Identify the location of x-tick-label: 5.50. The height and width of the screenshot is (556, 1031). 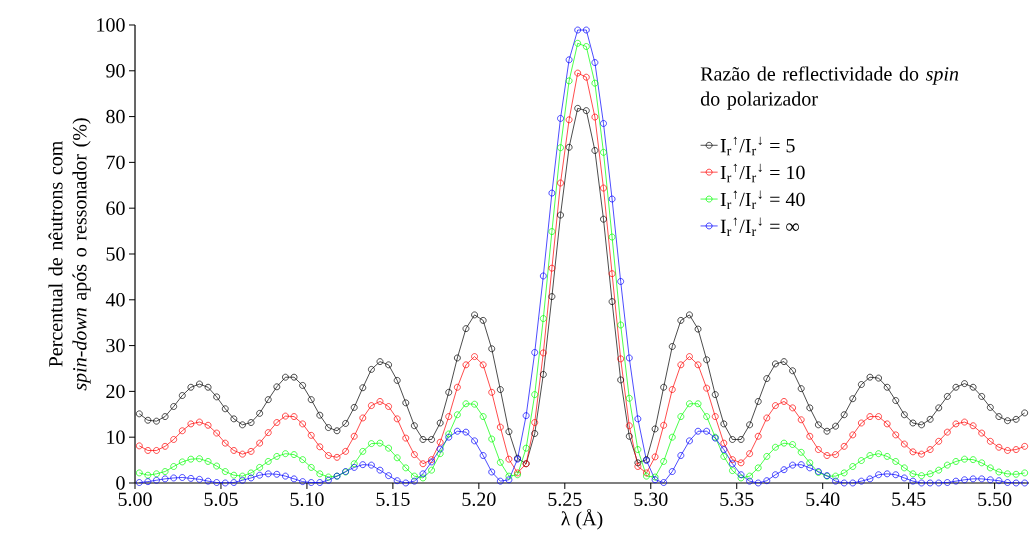
(995, 499).